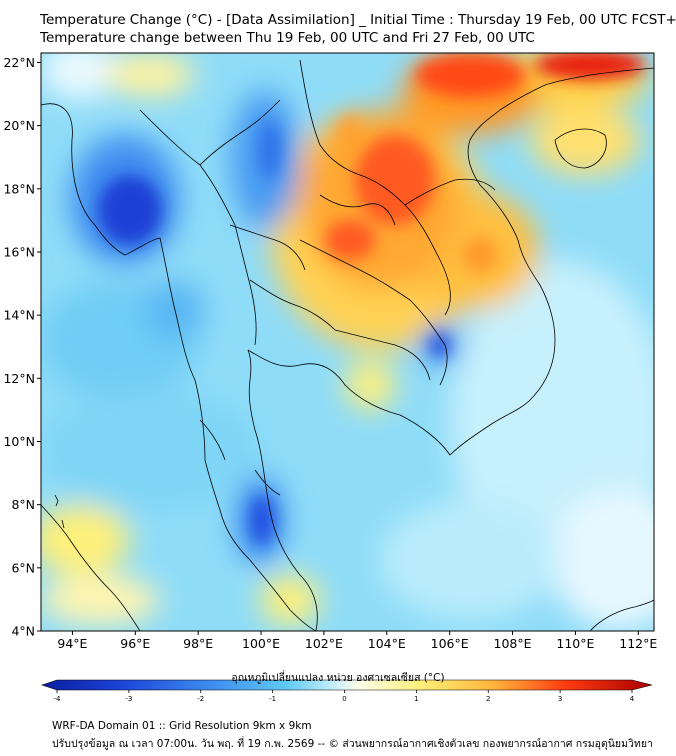 This screenshot has width=676, height=756. I want to click on lon-label: 108°E, so click(513, 643).